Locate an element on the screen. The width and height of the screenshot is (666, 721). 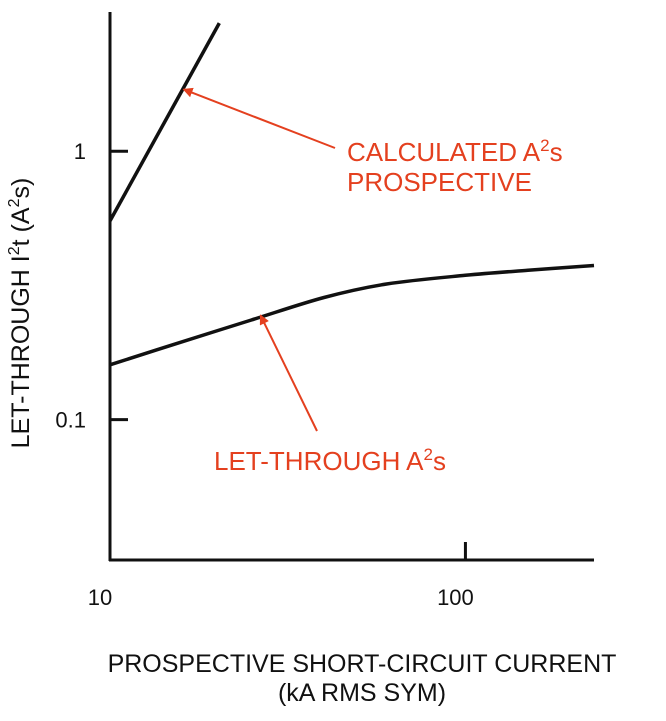
x-axis-title: PROSPECTIVE SHORT-CIRCUIT CURRENT is located at coordinates (362, 664).